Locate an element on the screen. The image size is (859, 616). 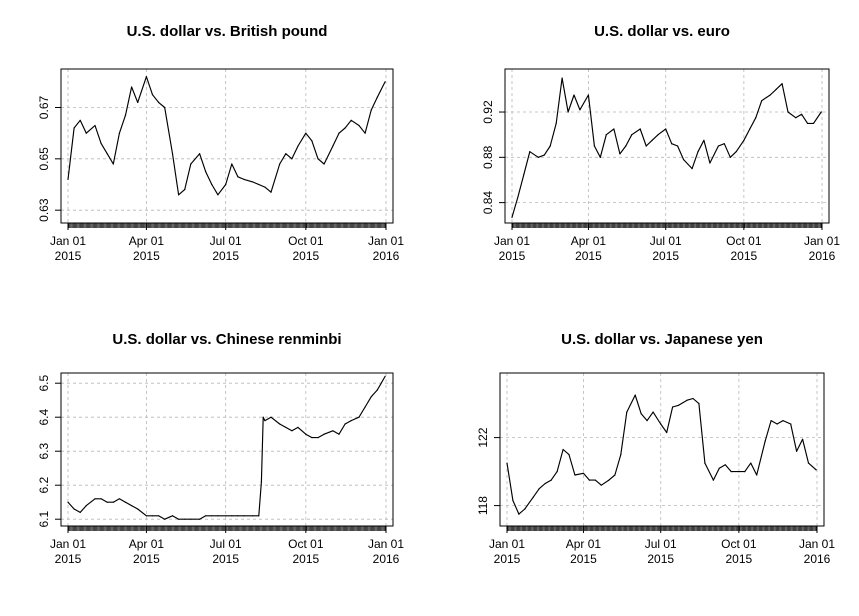
y-tick-label: 0.63 is located at coordinates (44, 210).